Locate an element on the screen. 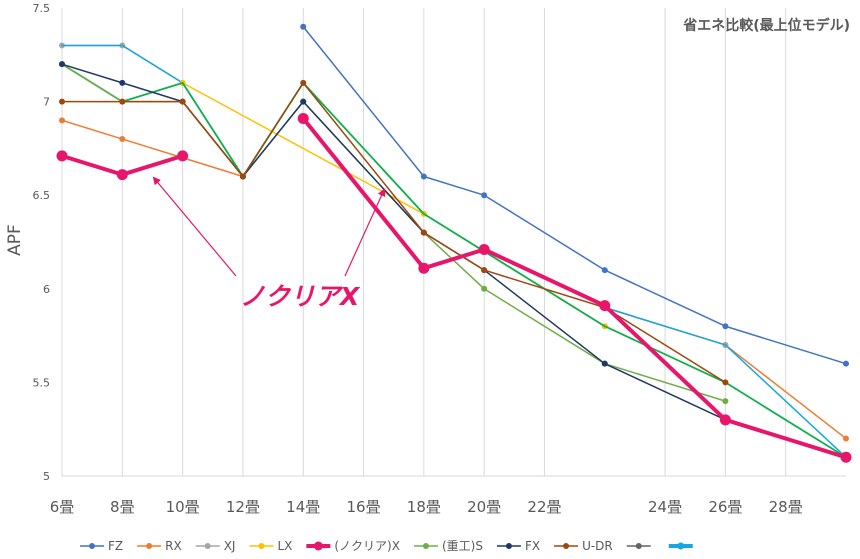 The image size is (860, 559). y-axis-label: APF is located at coordinates (15, 240).